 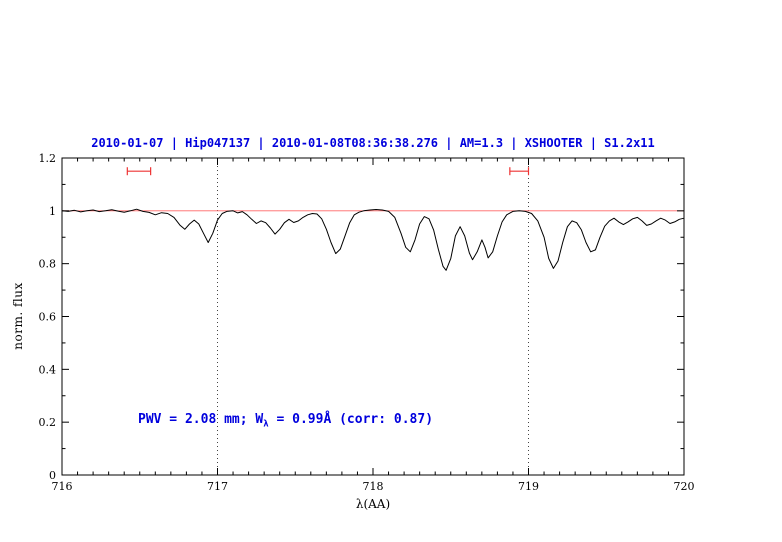 What do you see at coordinates (373, 239) in the screenshot?
I see `spectrum-line` at bounding box center [373, 239].